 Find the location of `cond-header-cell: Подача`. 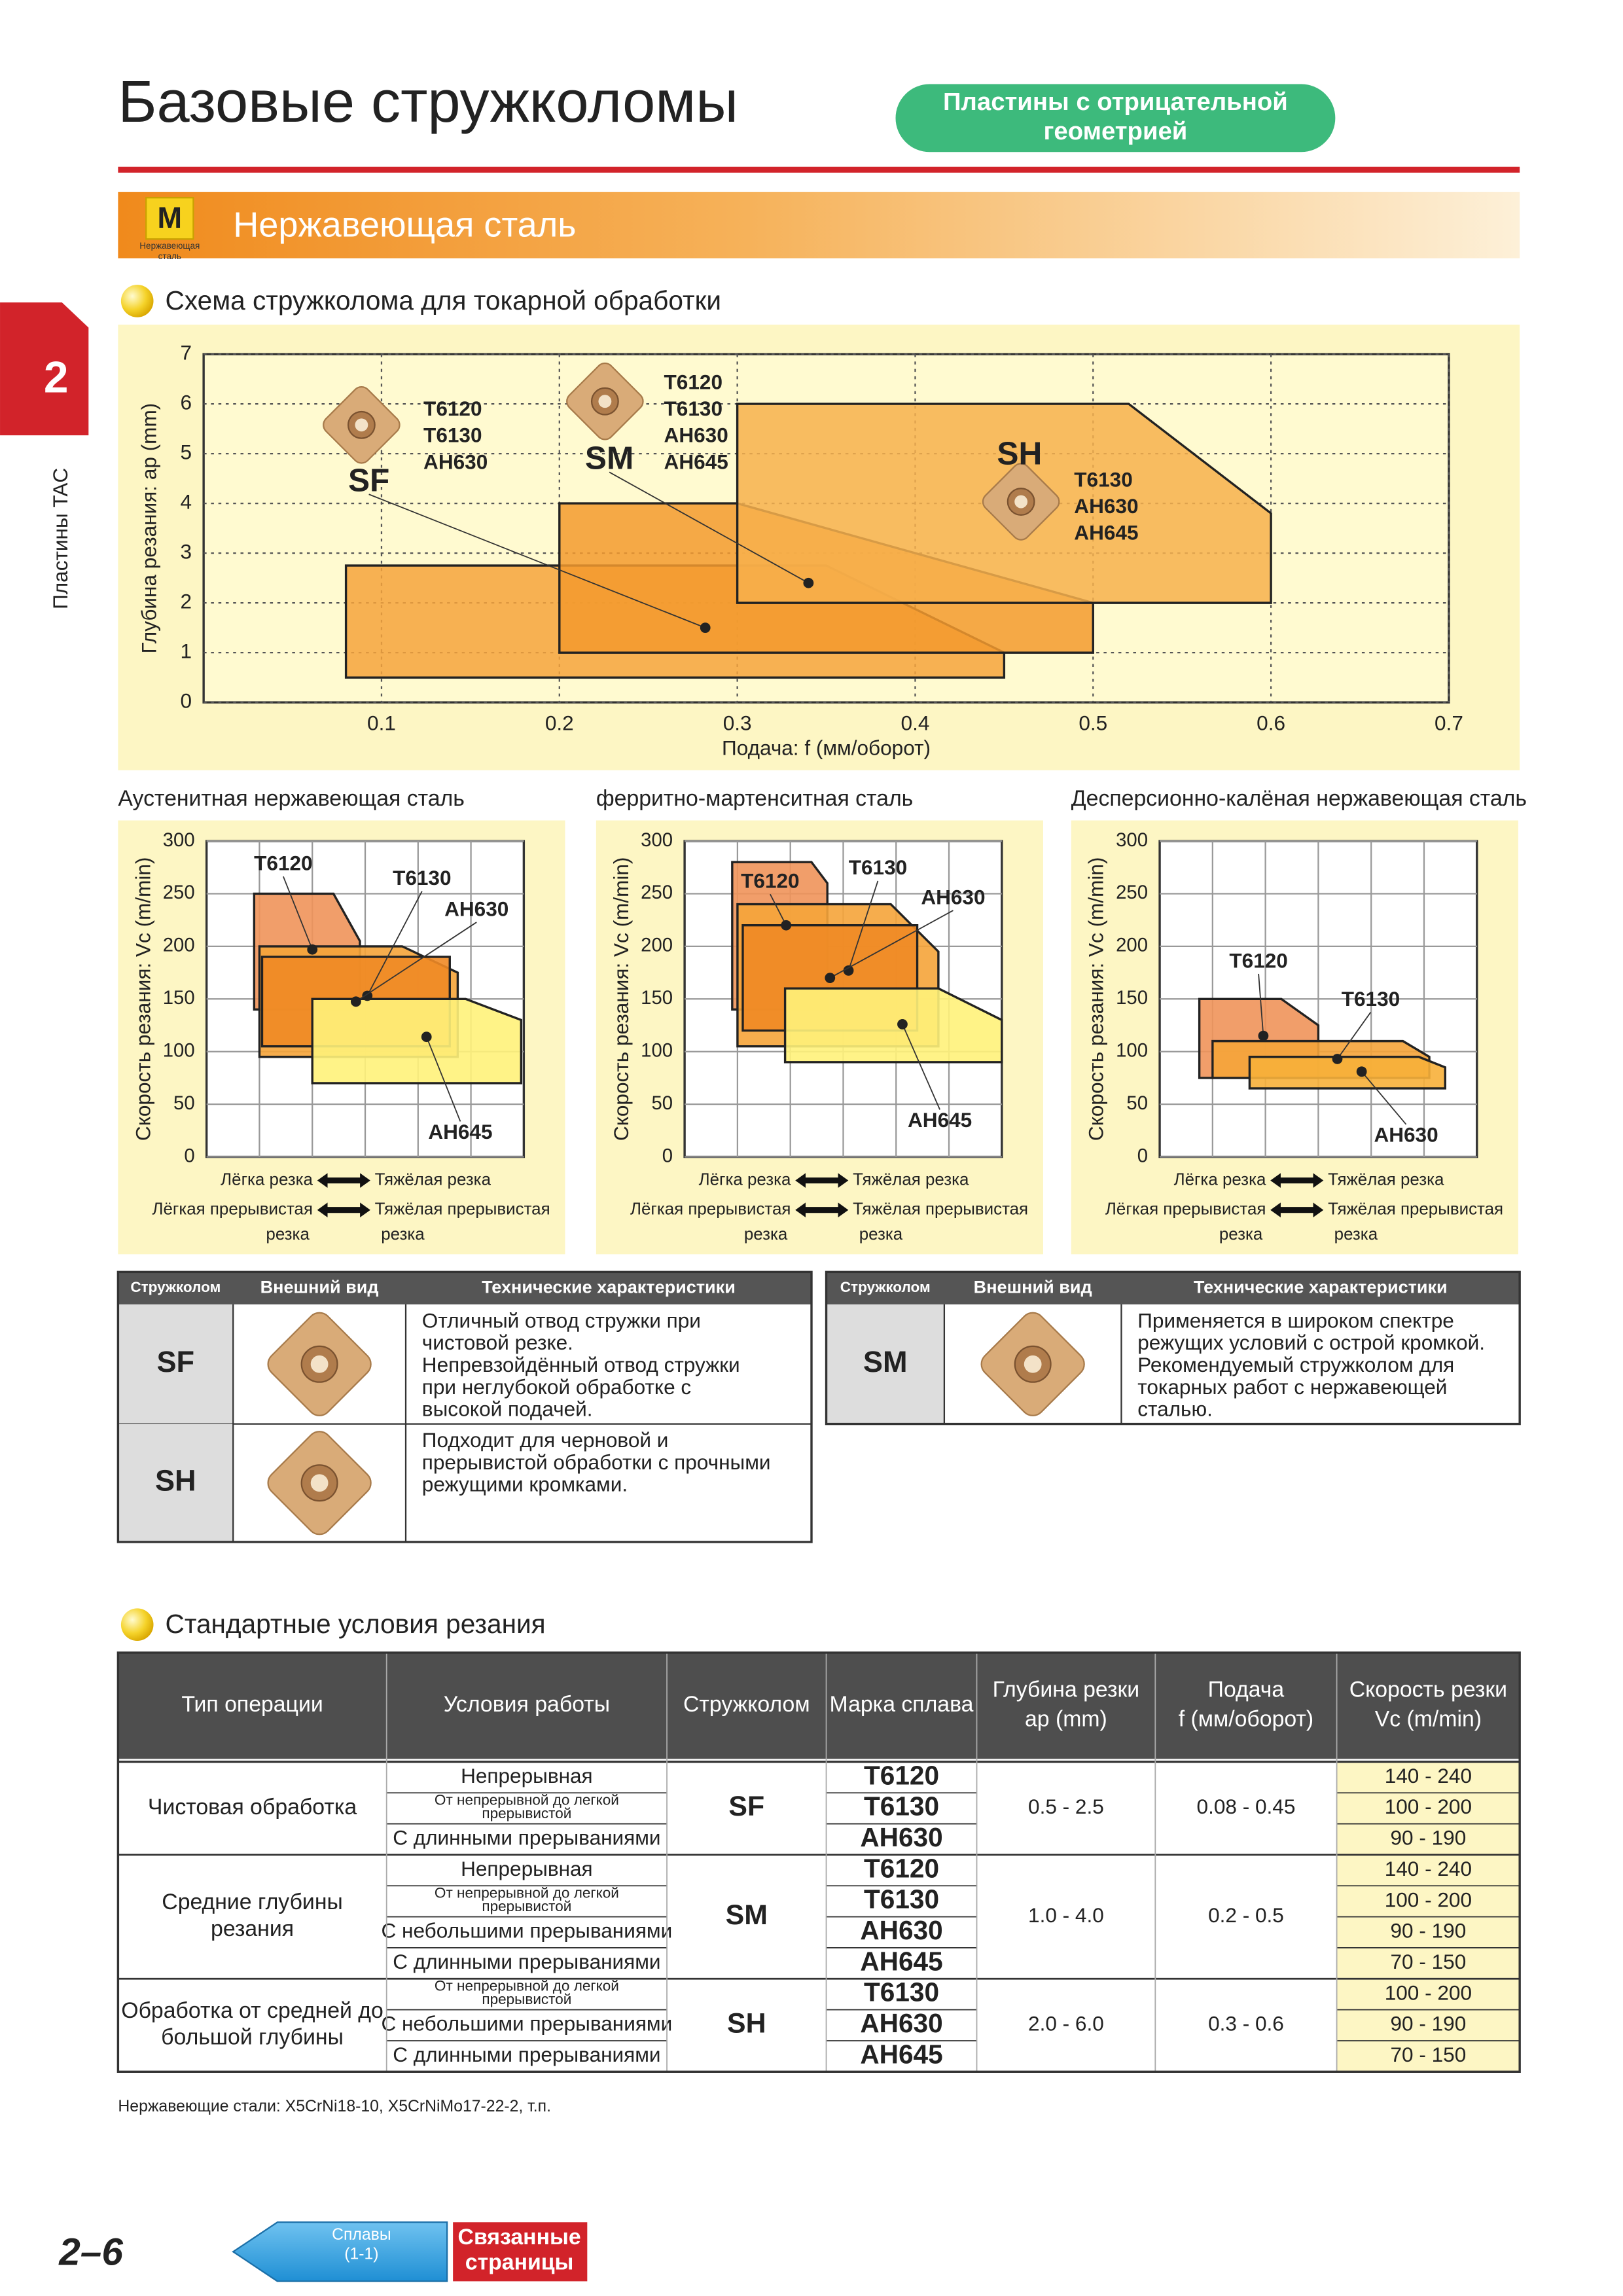

cond-header-cell: Подача is located at coordinates (1246, 1689).